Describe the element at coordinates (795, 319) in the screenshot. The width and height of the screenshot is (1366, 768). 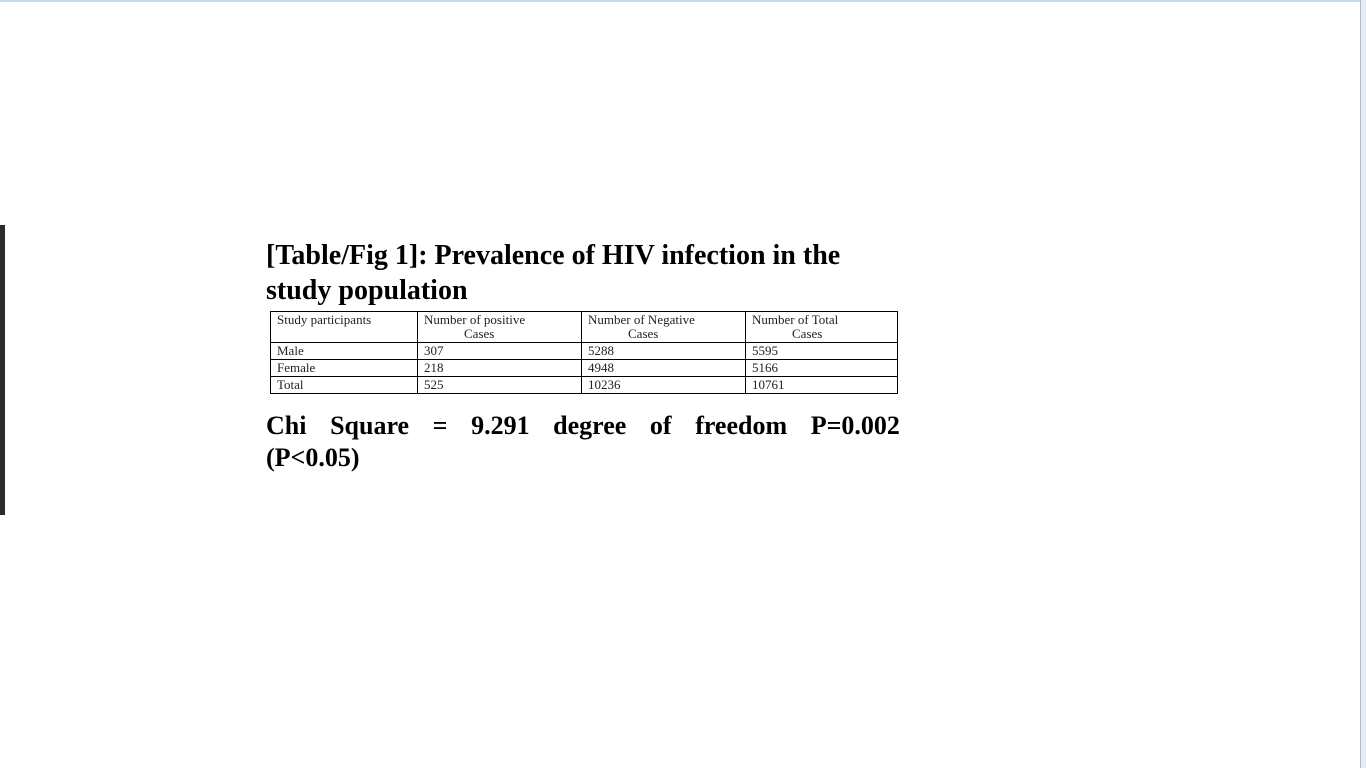
I see `header-text: Number of Total` at that location.